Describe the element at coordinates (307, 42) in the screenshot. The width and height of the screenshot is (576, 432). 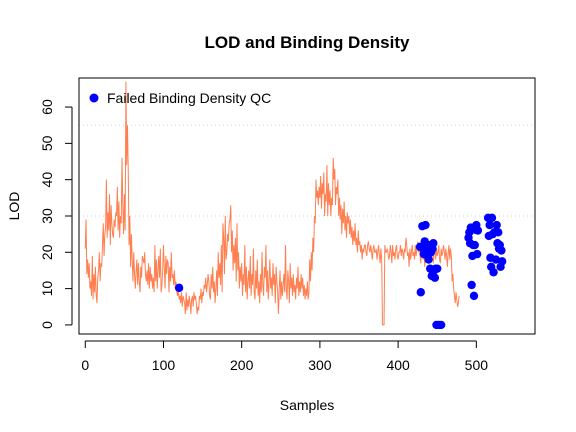
I see `chart-title: LOD and Binding Density` at that location.